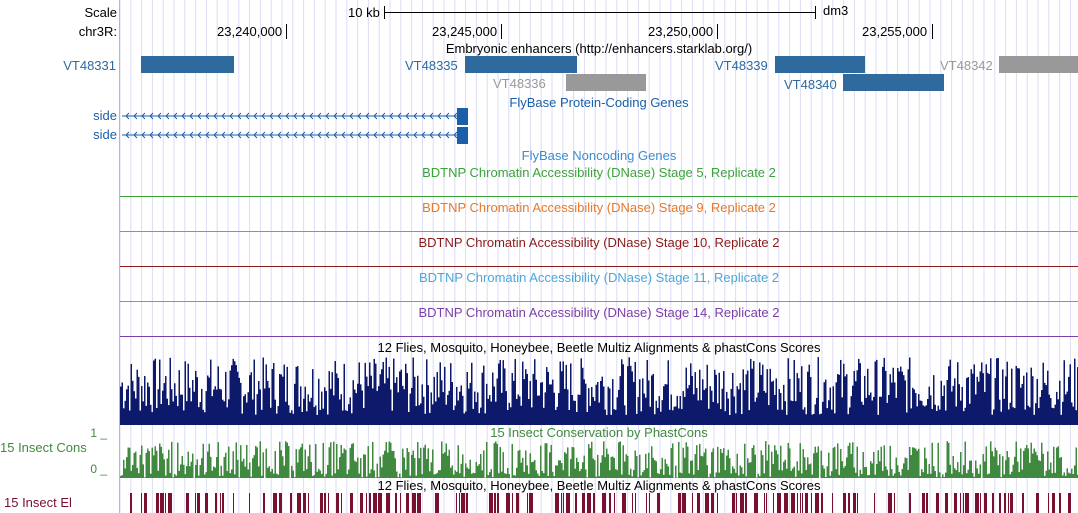 The image size is (1078, 513). I want to click on enhancer-block-vt48340, so click(893, 82).